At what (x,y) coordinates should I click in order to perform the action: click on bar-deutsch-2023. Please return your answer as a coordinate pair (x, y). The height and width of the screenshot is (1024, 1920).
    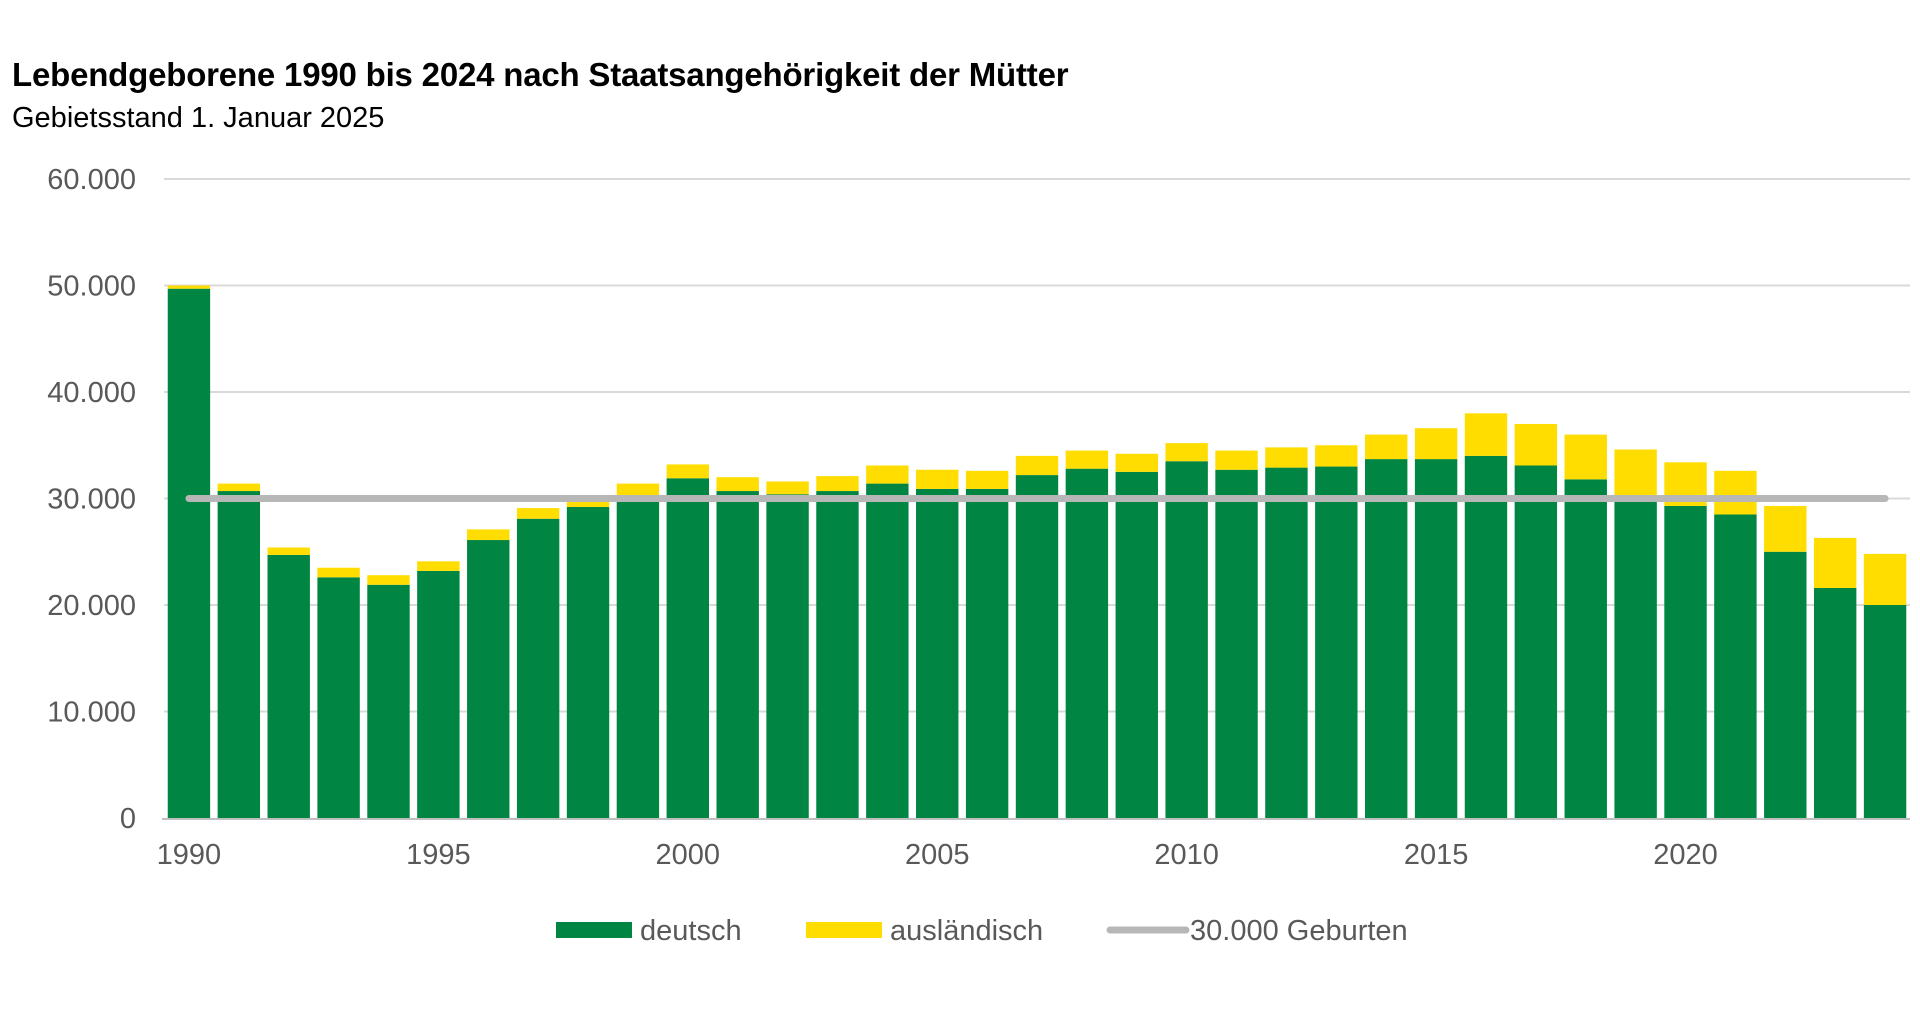
    Looking at the image, I should click on (1835, 702).